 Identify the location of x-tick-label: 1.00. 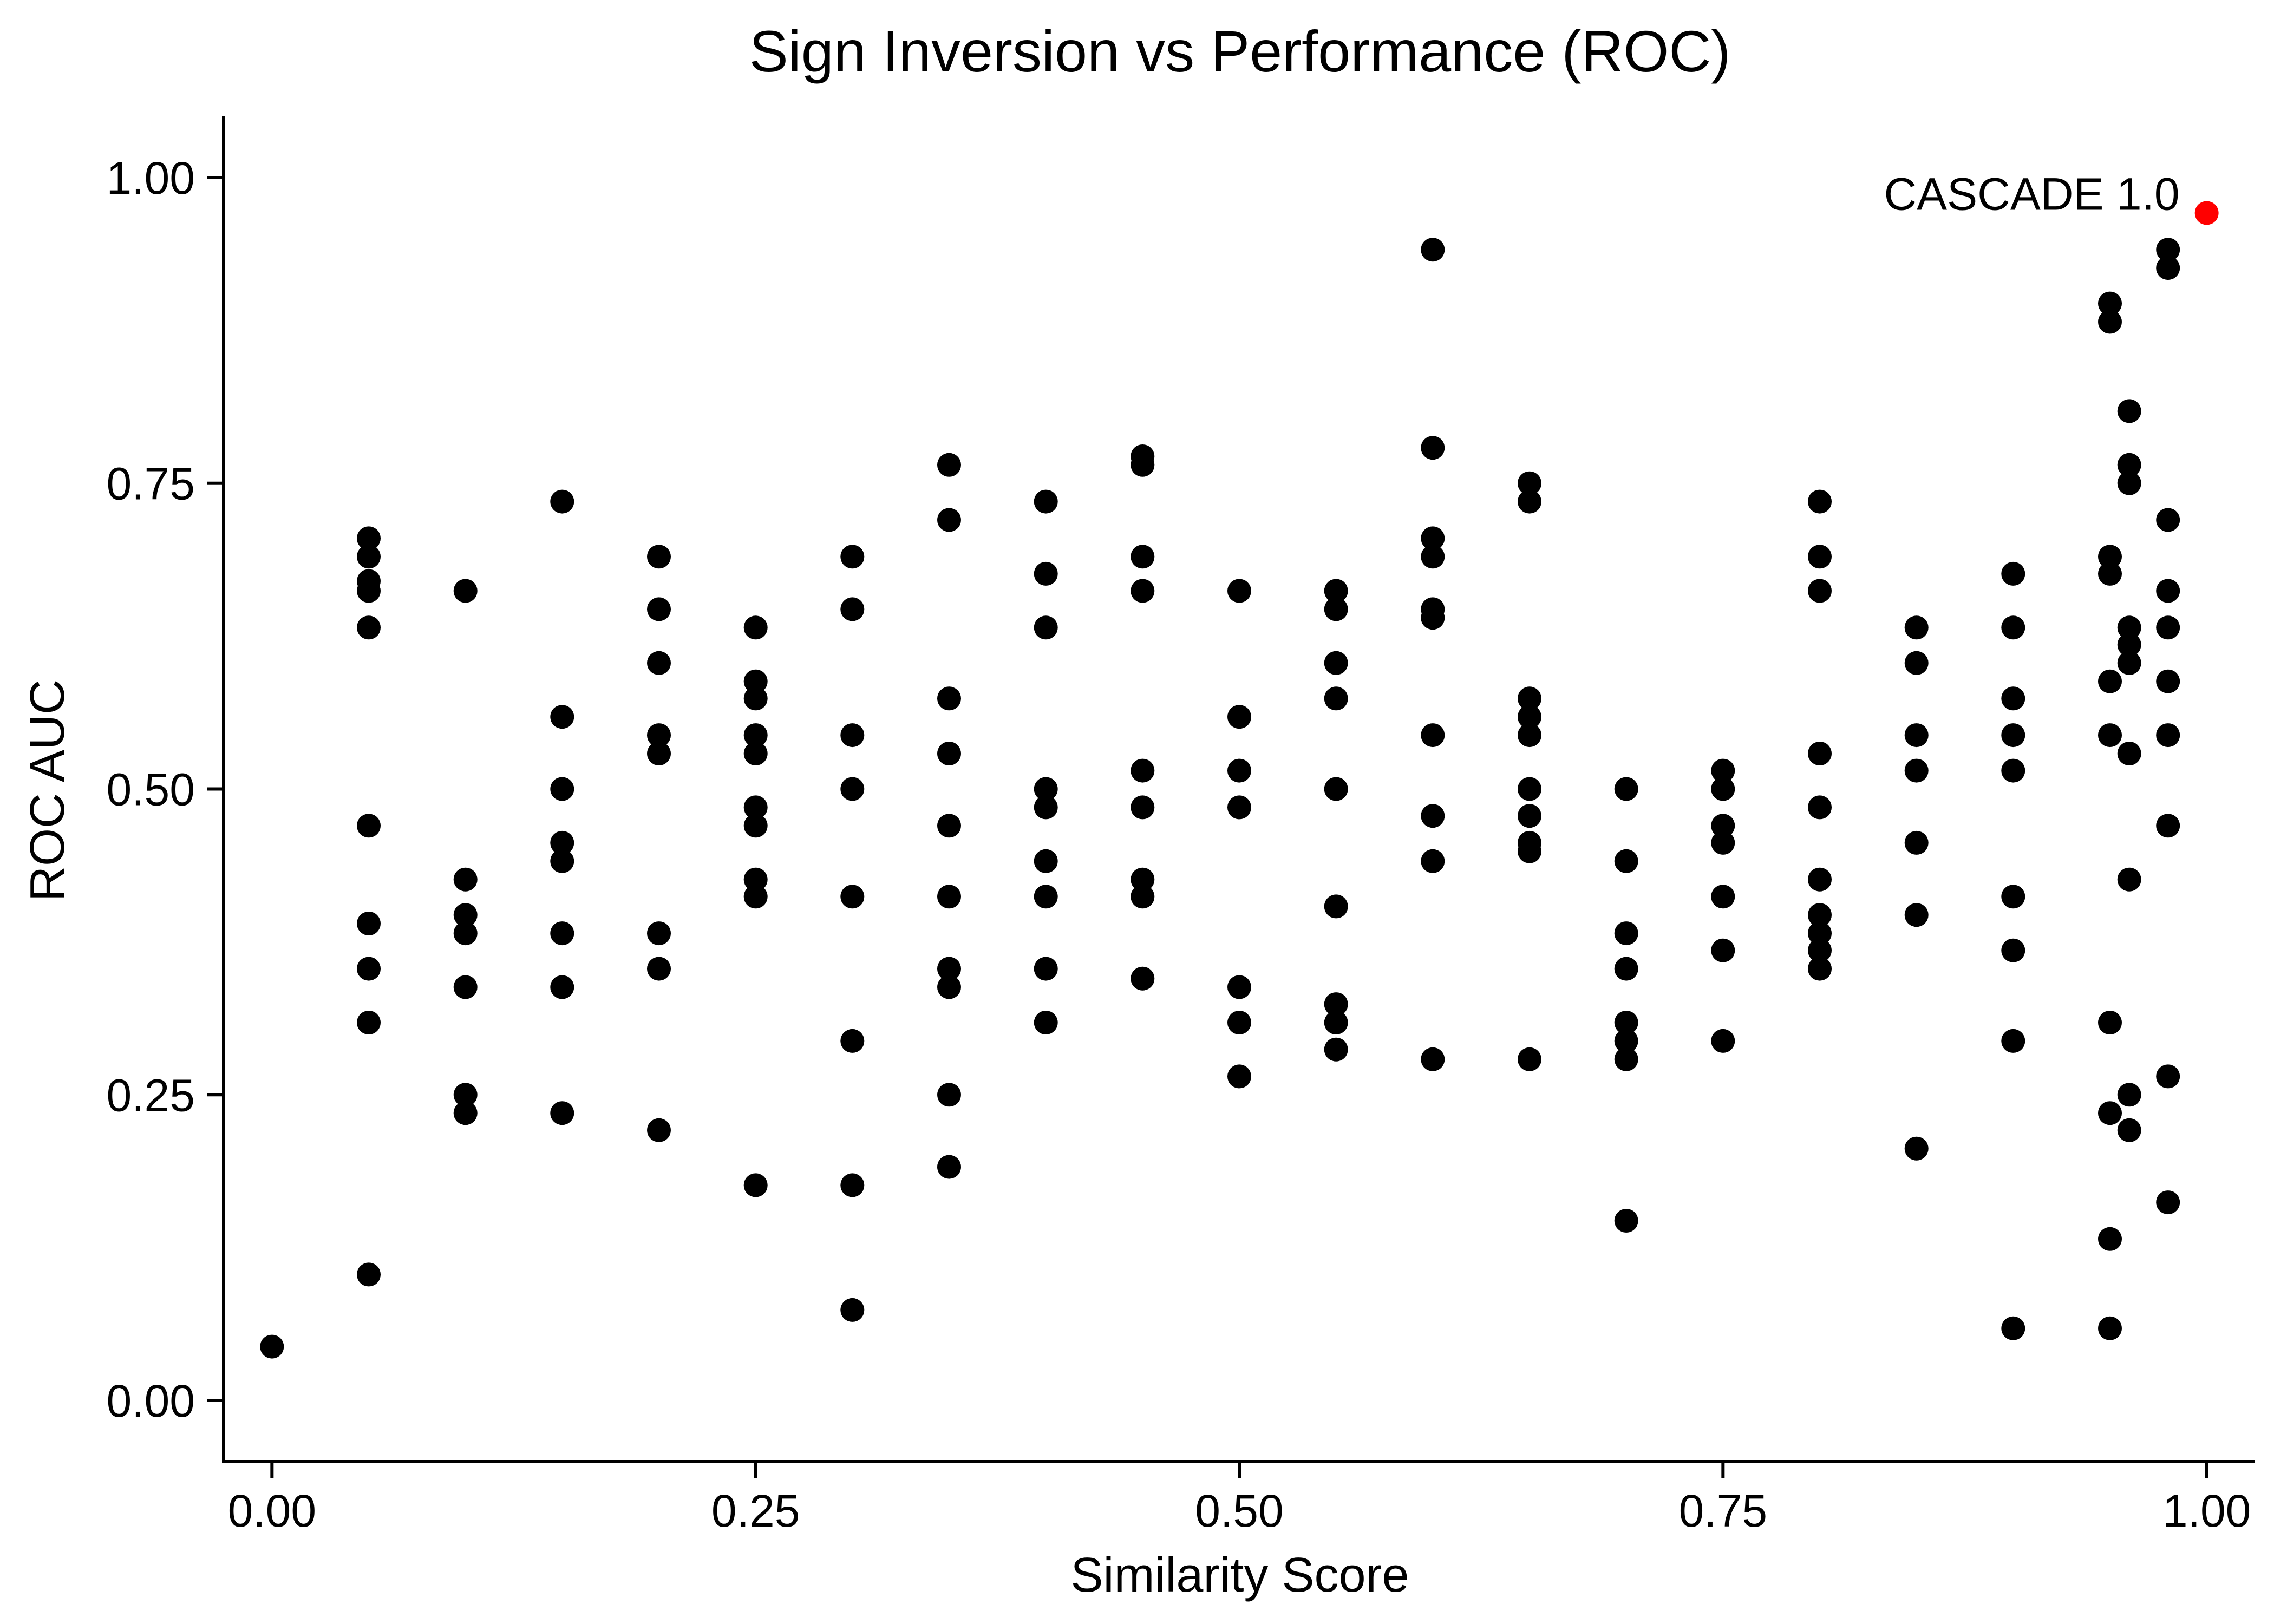
(2207, 1510).